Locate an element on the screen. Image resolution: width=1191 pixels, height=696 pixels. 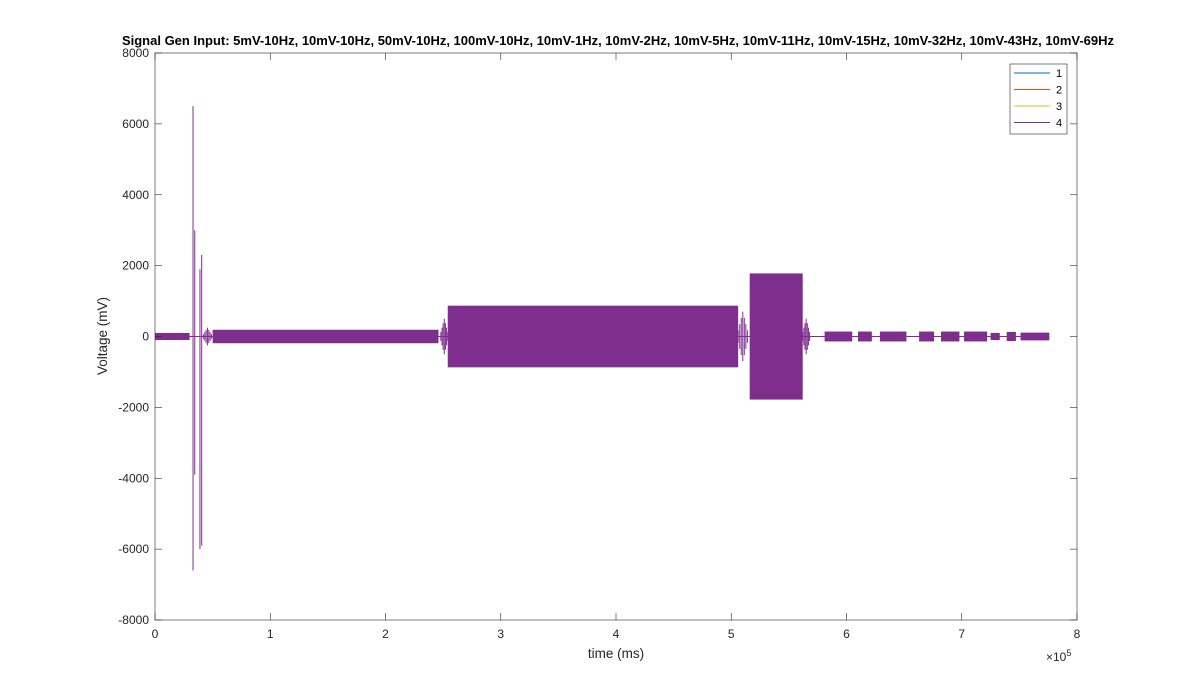
y-tick-label: -8000 is located at coordinates (133, 620).